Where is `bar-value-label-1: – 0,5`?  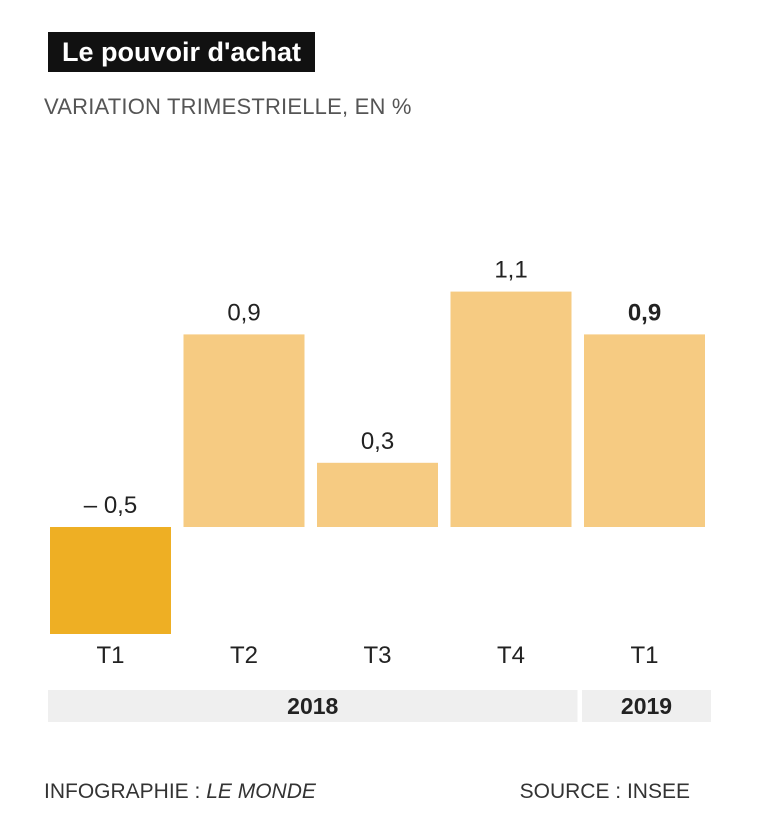
bar-value-label-1: – 0,5 is located at coordinates (110, 505).